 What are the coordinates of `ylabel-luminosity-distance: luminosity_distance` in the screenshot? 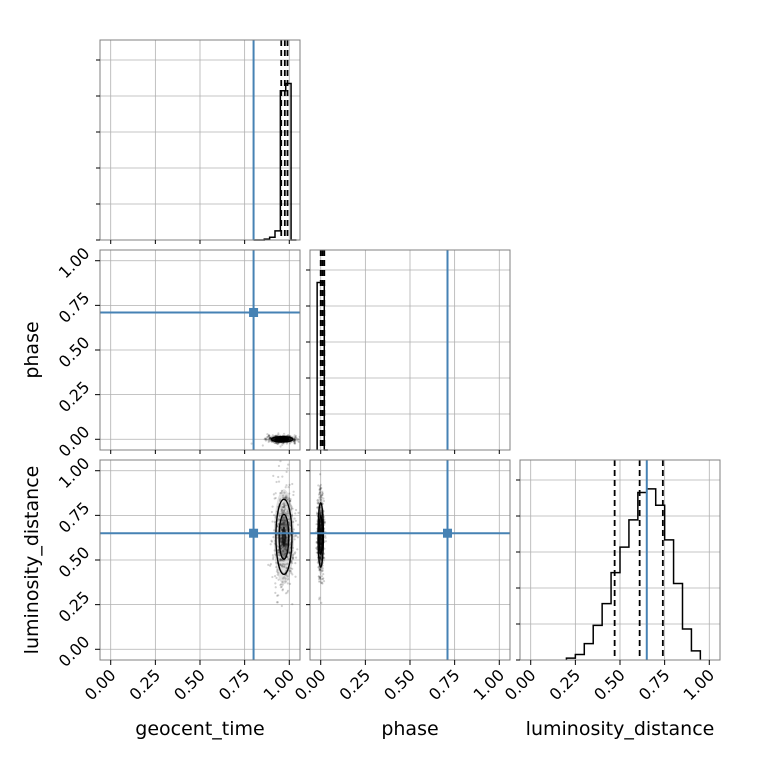 It's located at (32, 560).